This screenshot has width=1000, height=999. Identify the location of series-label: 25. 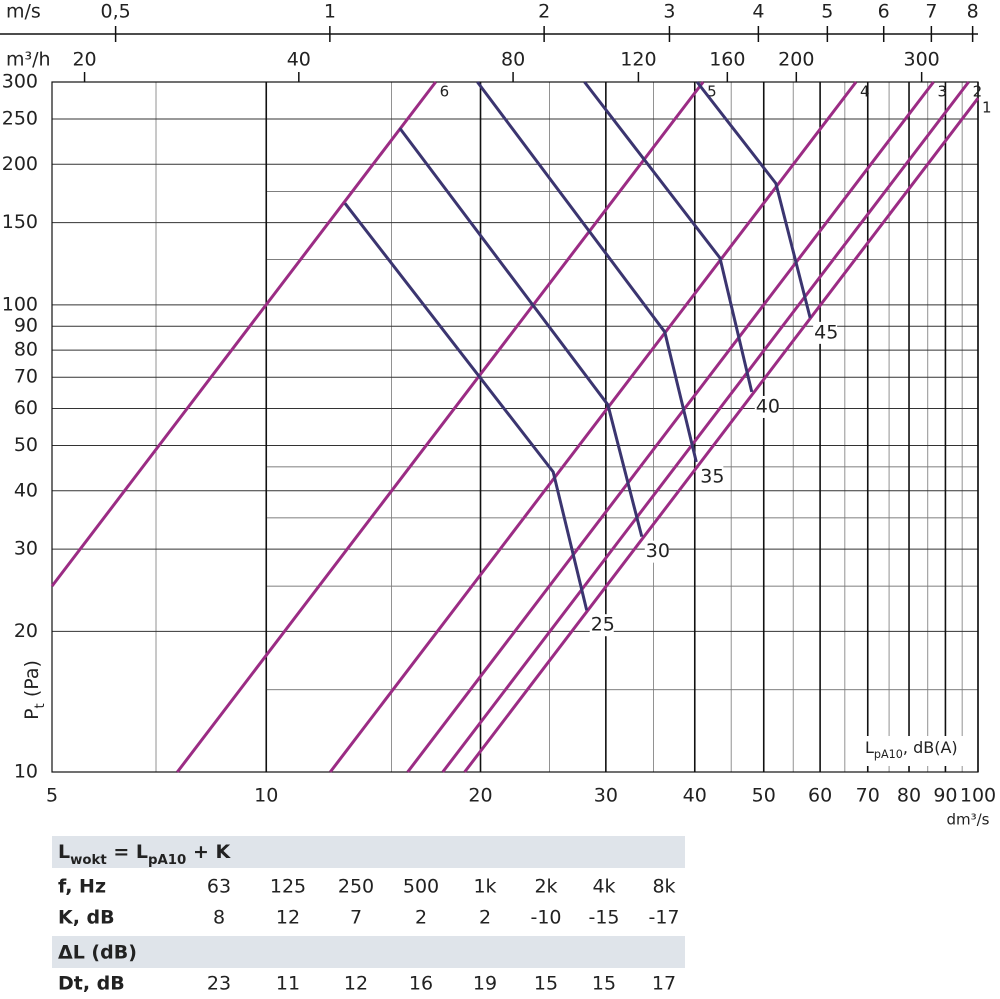
(603, 625).